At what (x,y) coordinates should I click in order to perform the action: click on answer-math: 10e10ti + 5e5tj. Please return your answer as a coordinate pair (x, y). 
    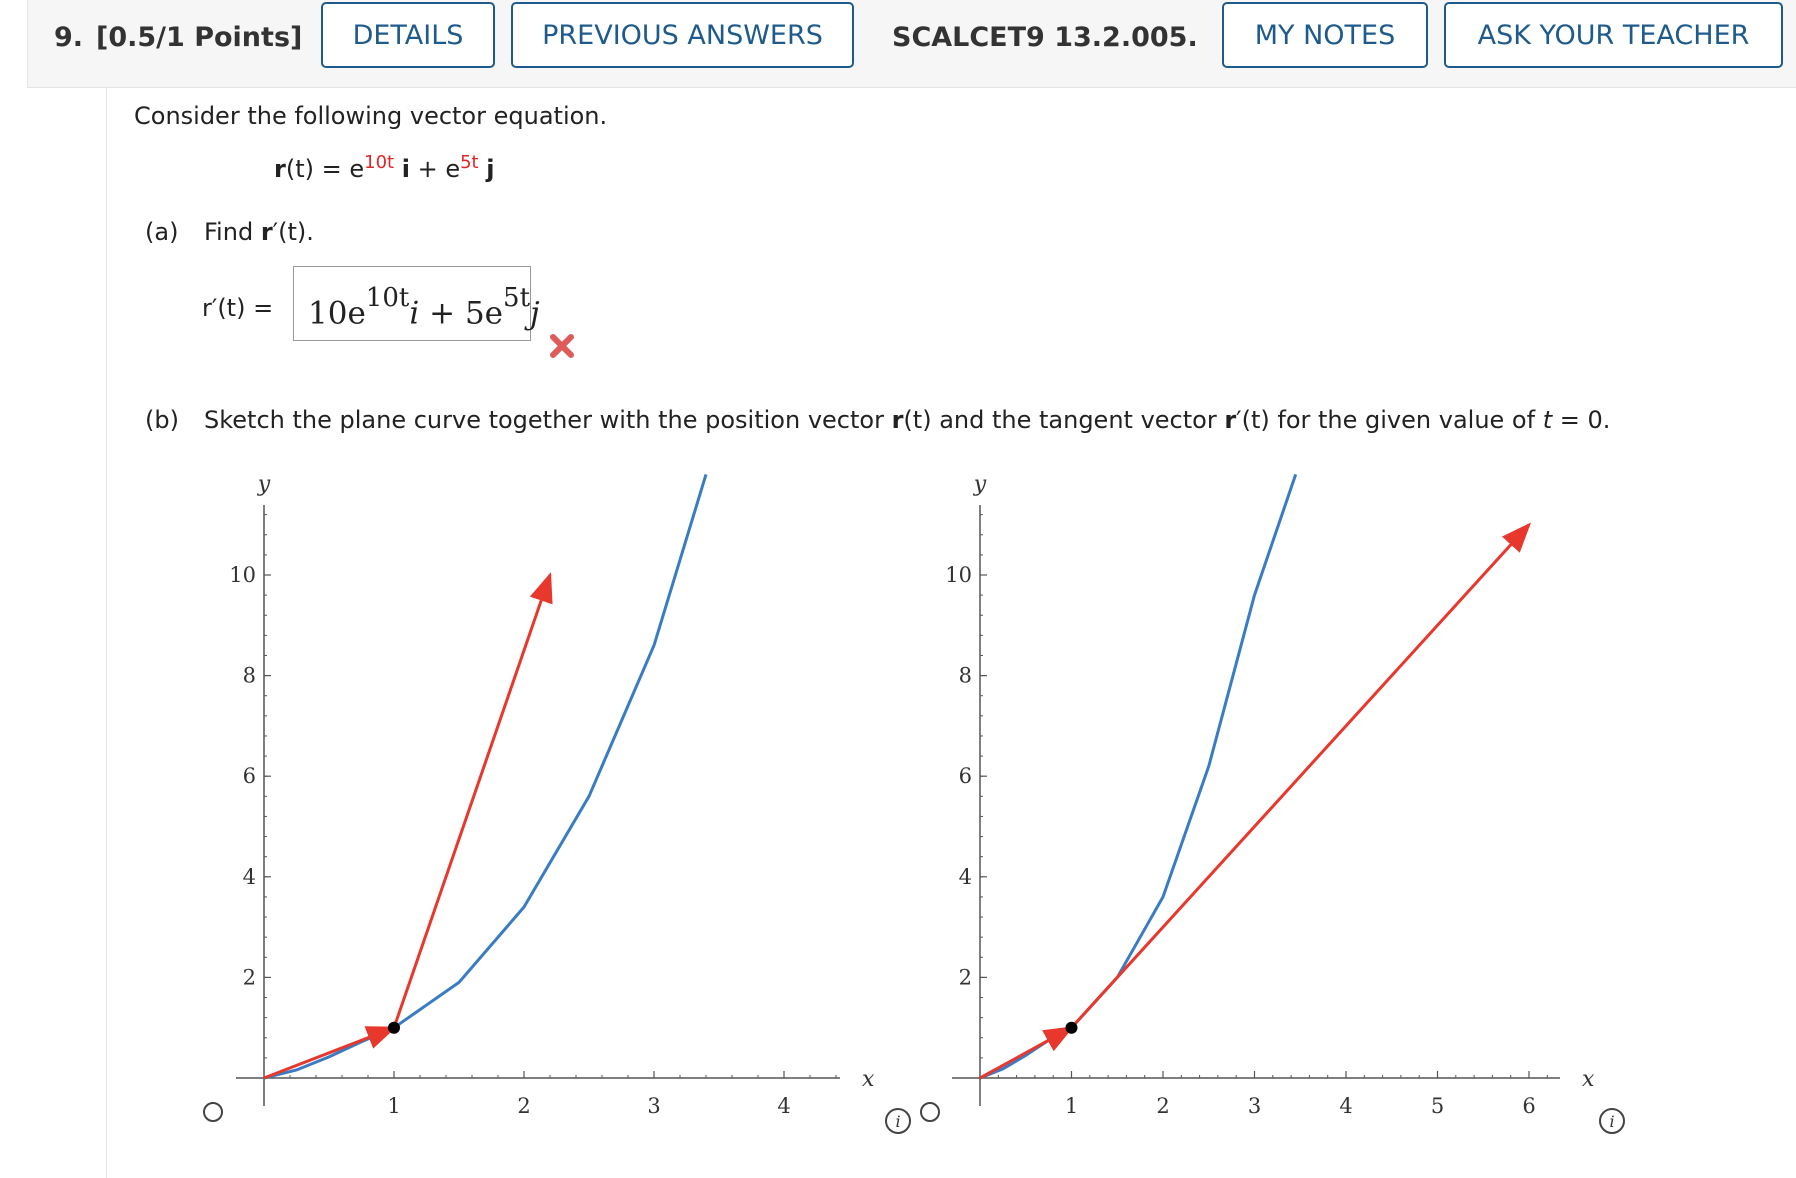
    Looking at the image, I should click on (424, 307).